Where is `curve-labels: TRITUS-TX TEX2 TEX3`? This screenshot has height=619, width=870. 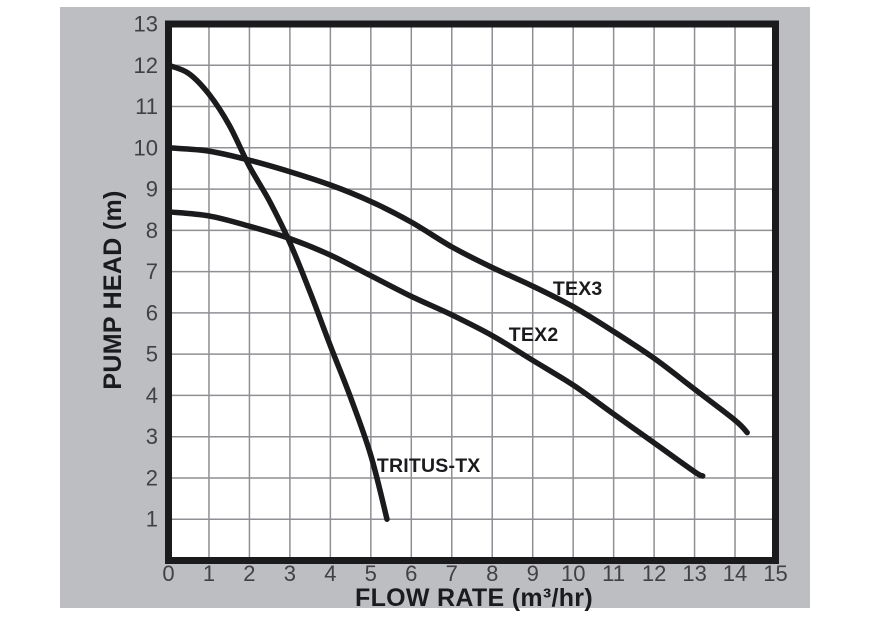
curve-labels: TRITUS-TX TEX2 TEX3 is located at coordinates (490, 377).